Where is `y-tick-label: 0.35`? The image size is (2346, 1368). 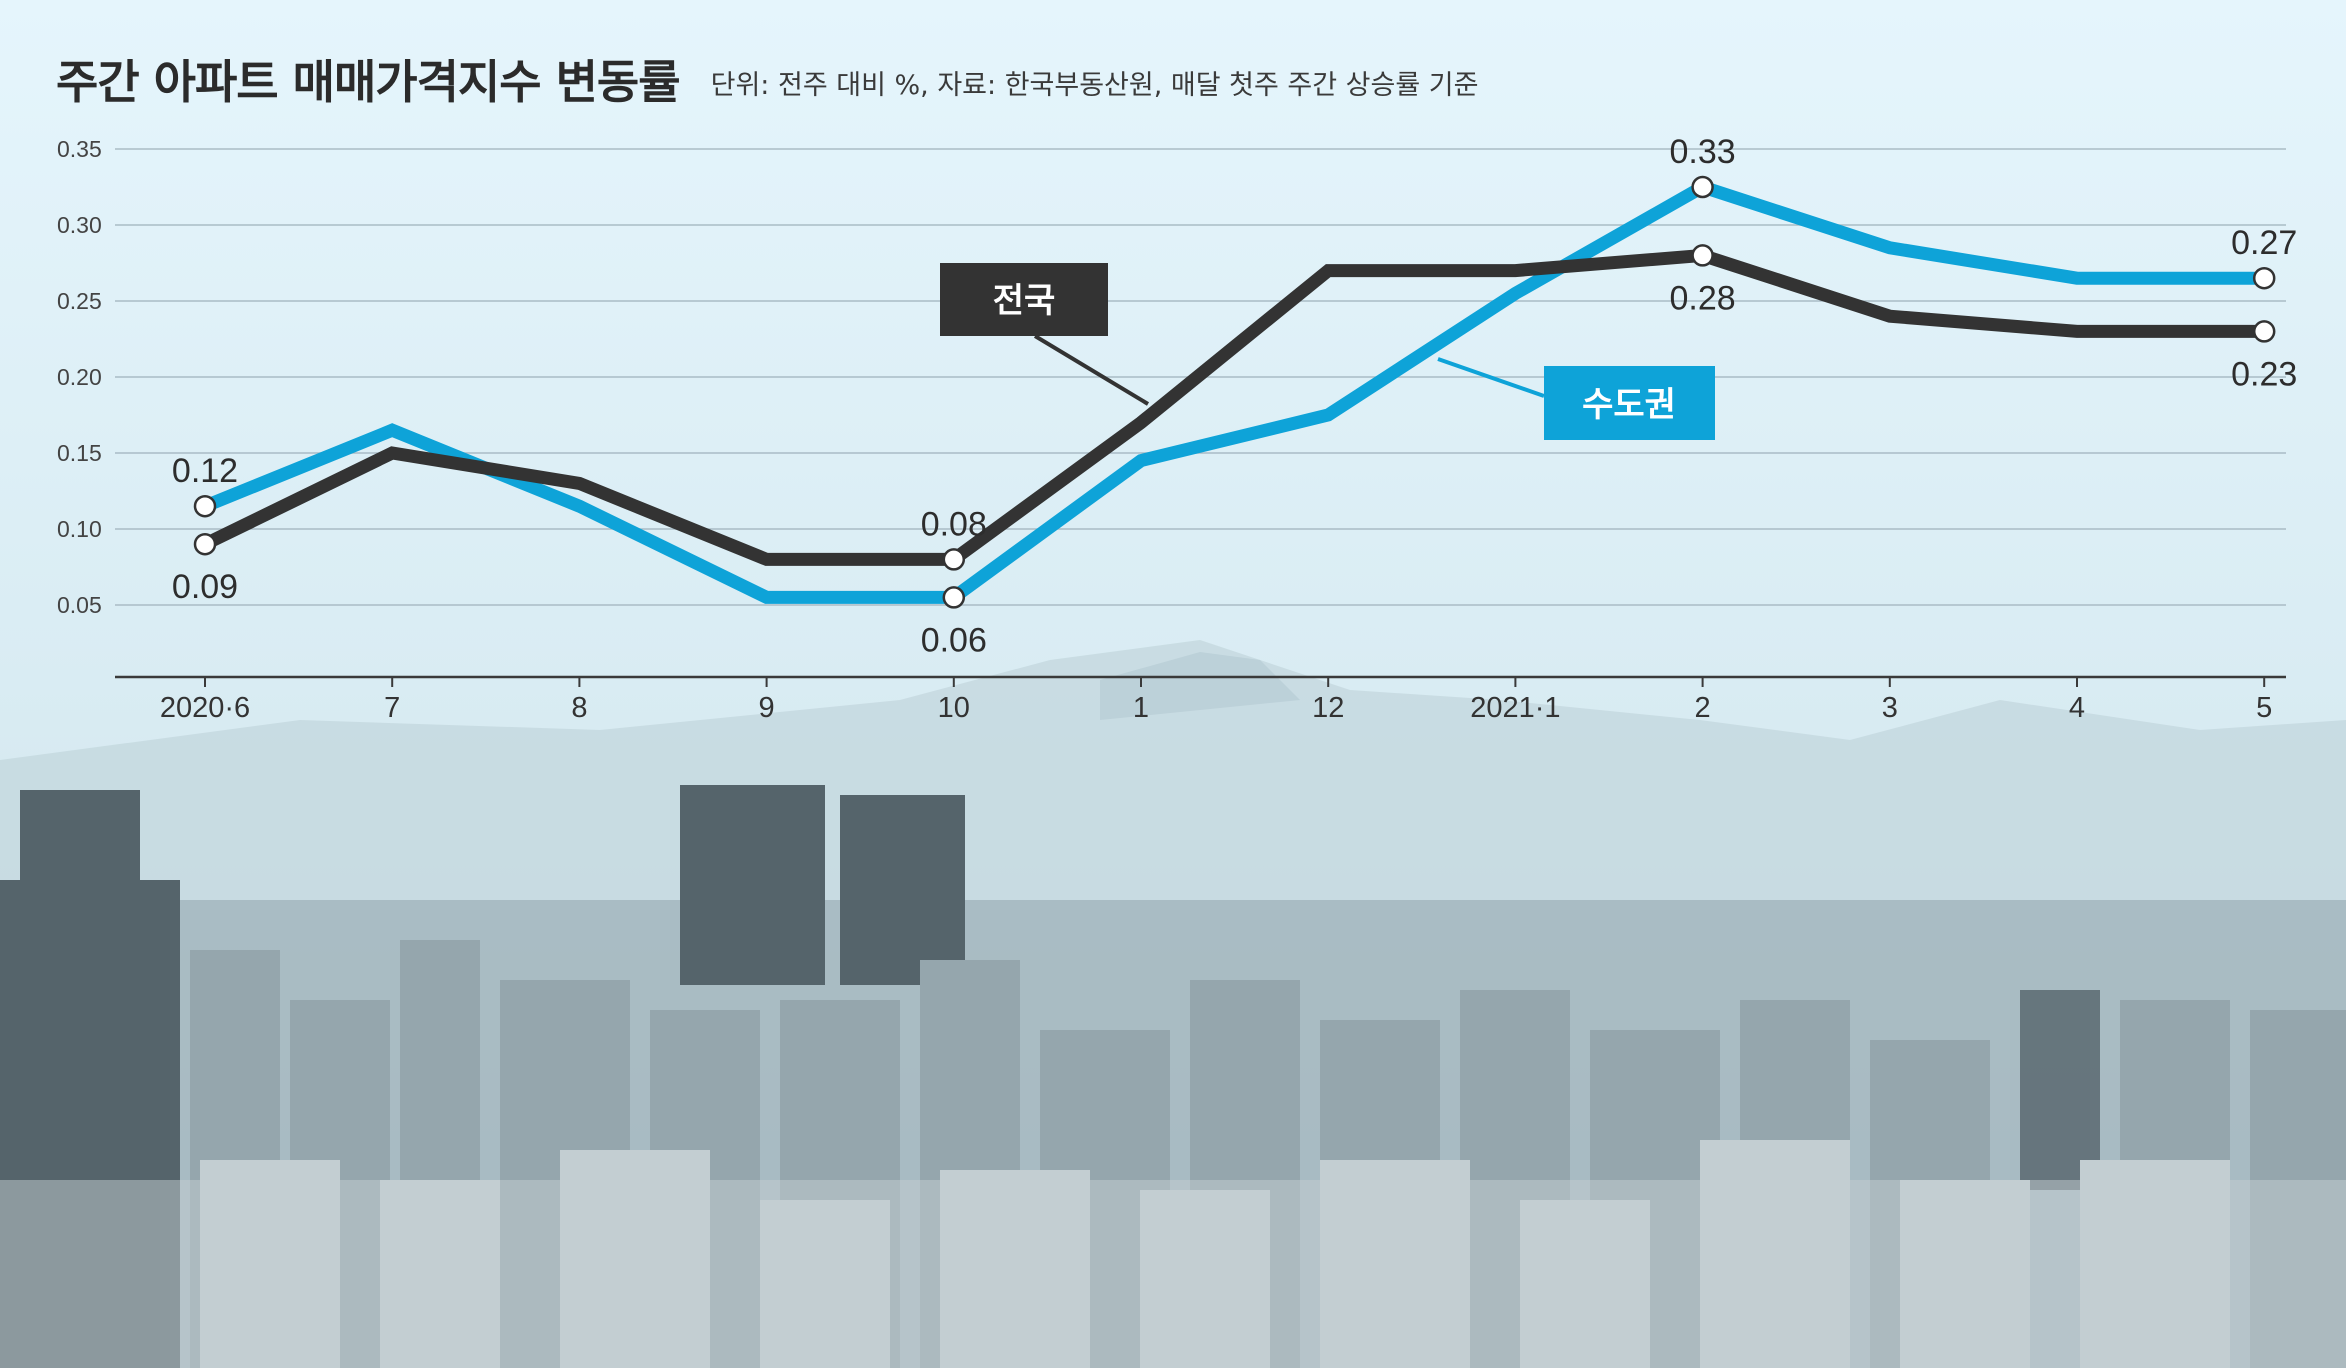 y-tick-label: 0.35 is located at coordinates (79, 149).